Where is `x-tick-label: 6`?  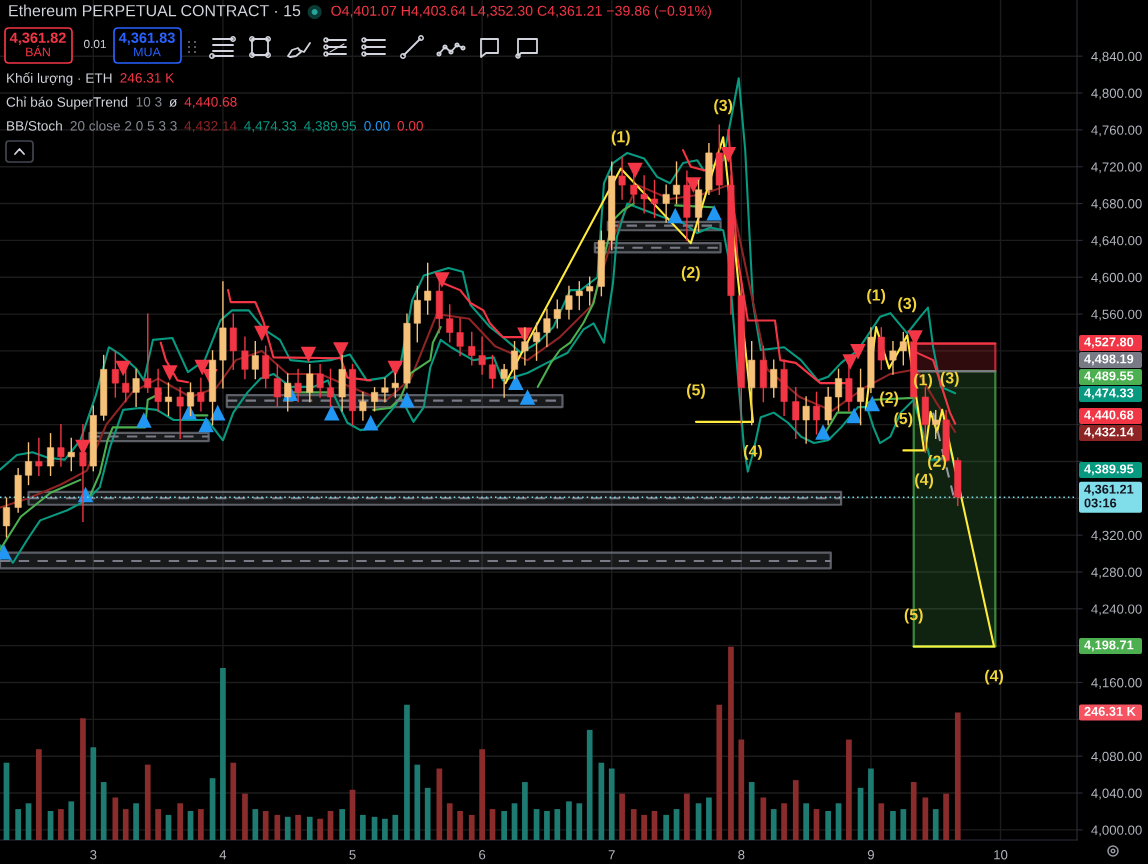 x-tick-label: 6 is located at coordinates (482, 855).